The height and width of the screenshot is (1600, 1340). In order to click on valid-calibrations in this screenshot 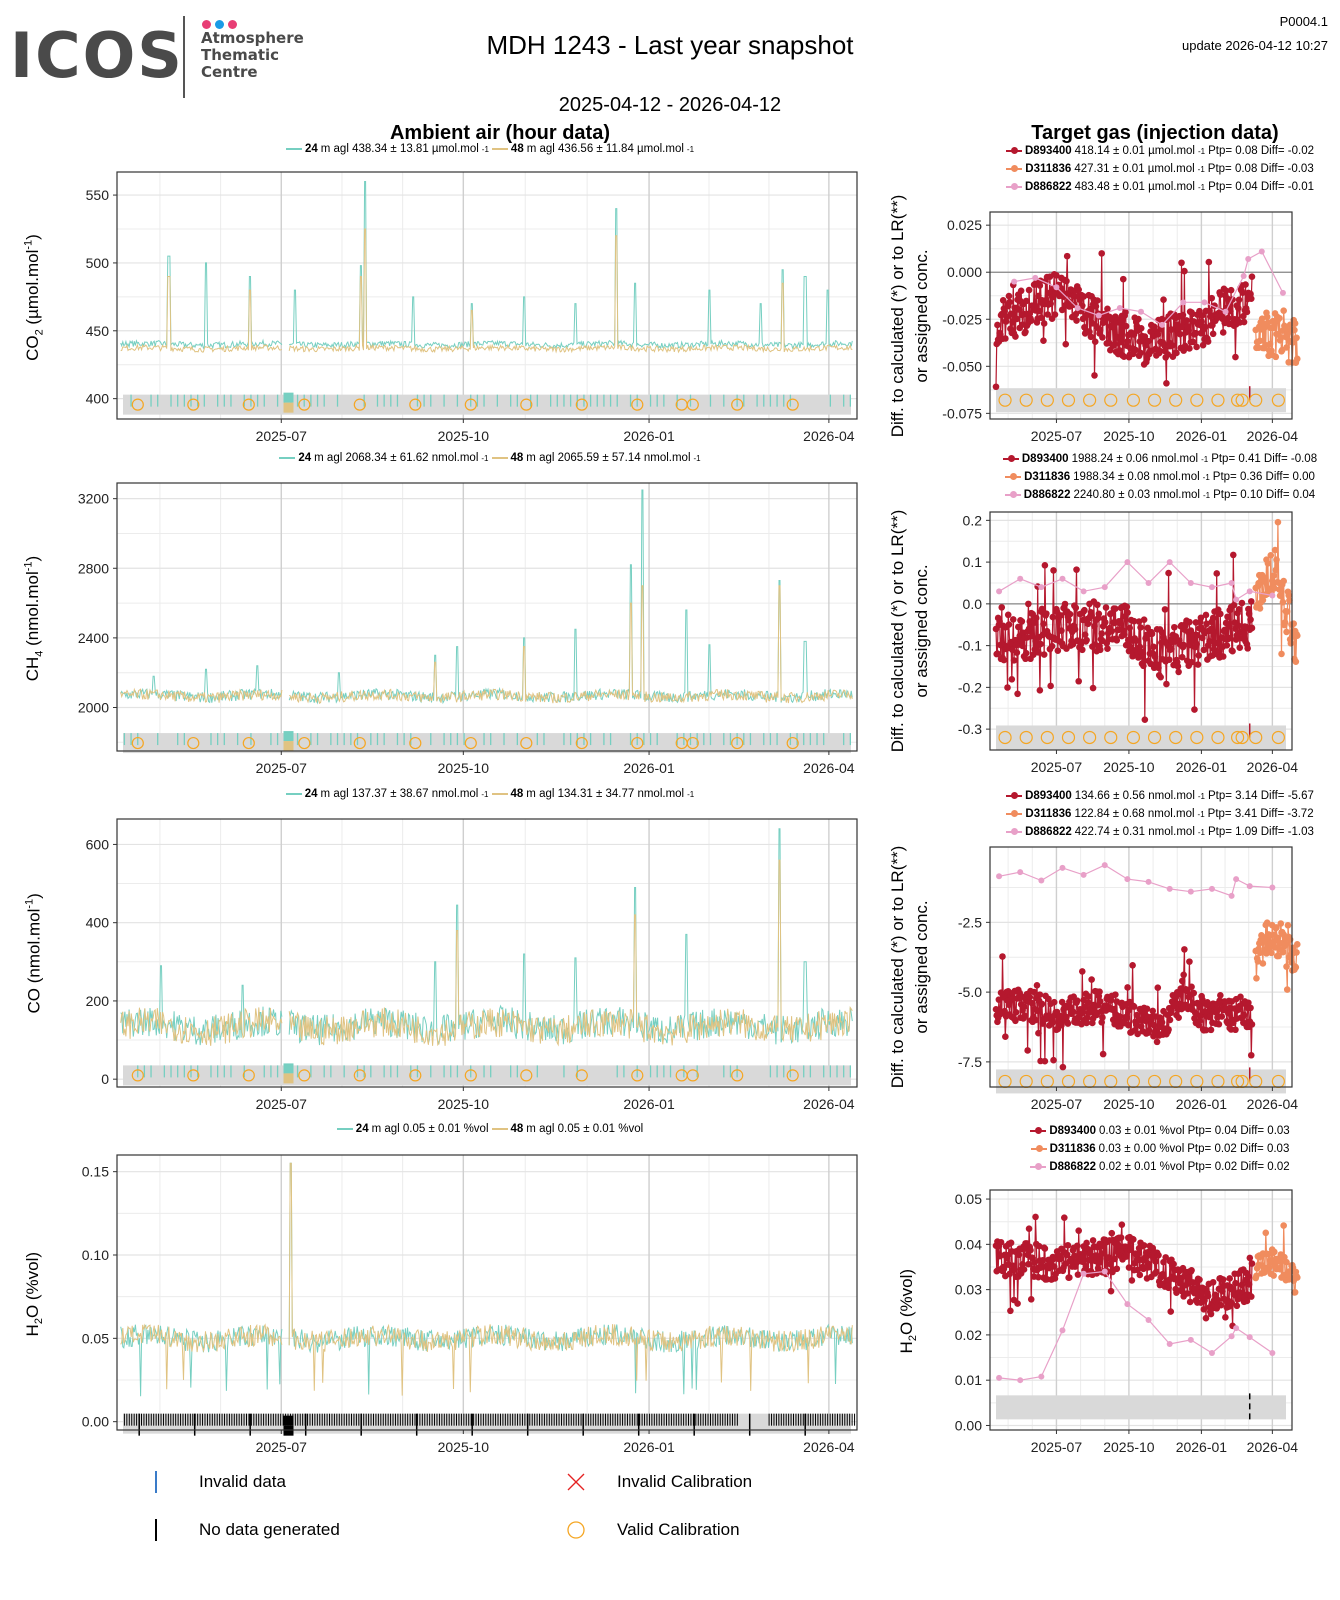, I will do `click(1141, 737)`.